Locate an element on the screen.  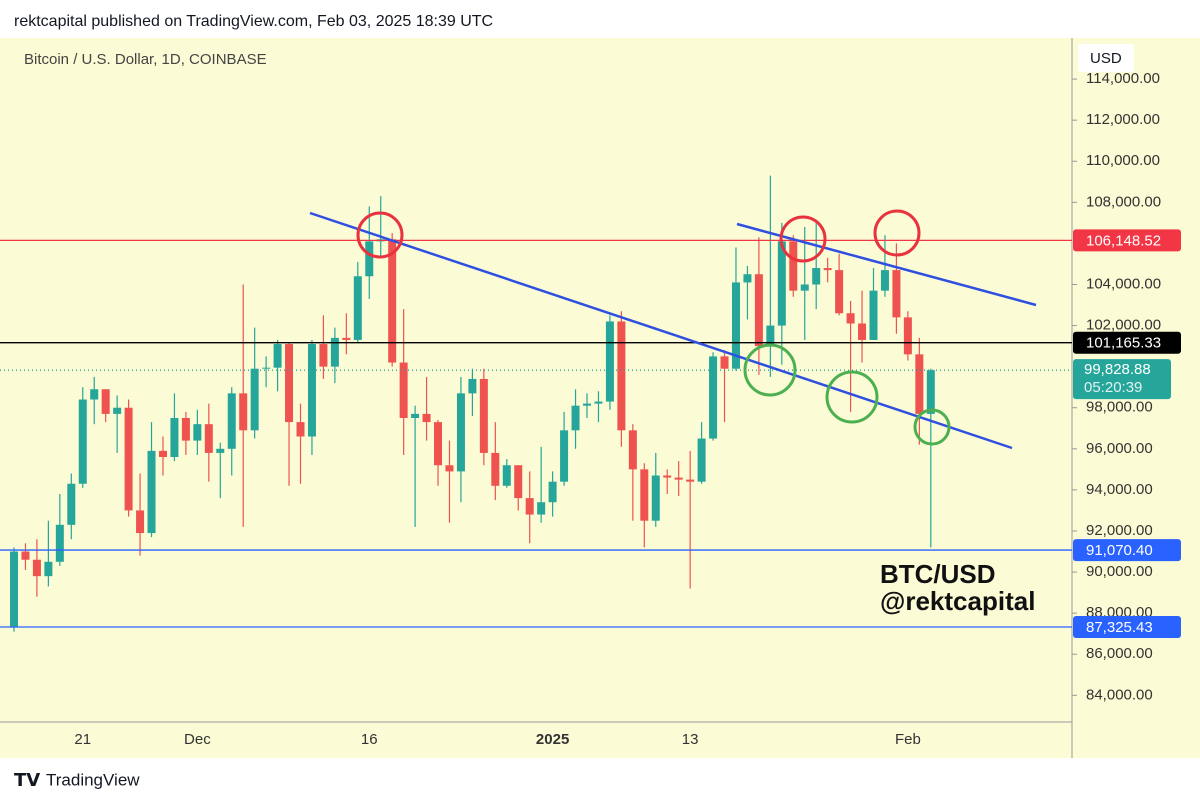
currency-box is located at coordinates (1106, 58).